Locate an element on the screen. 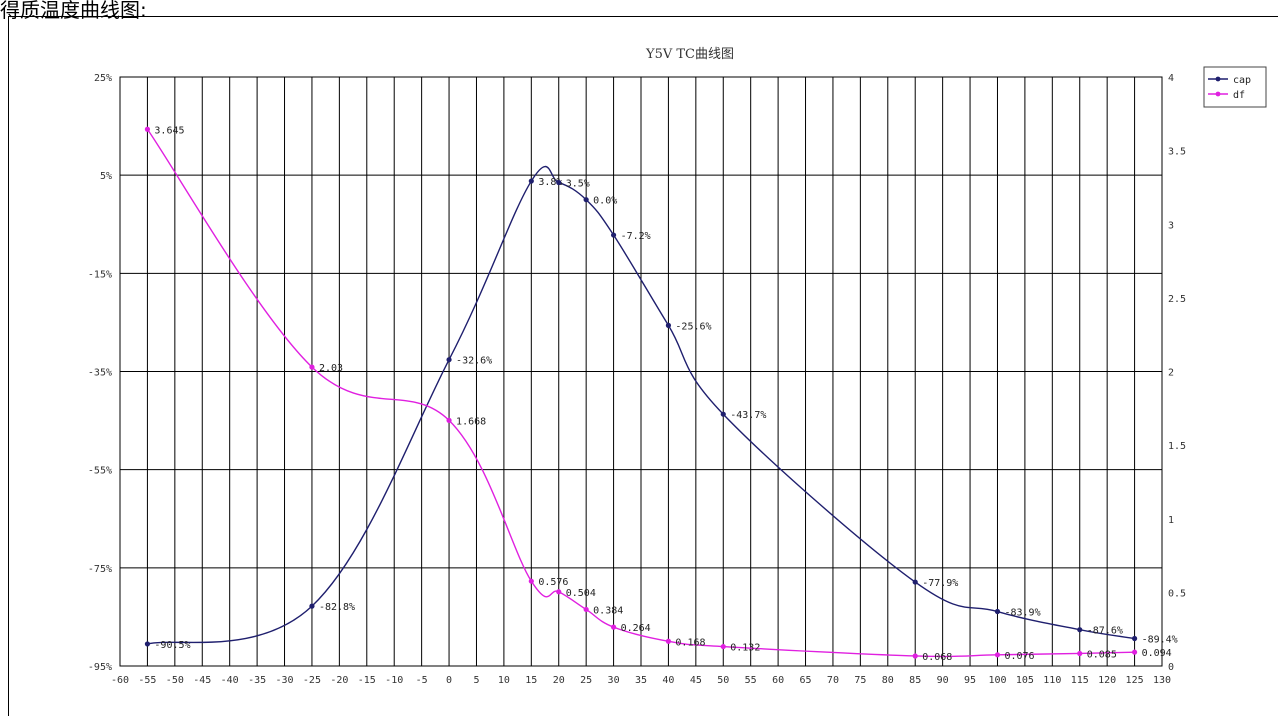  y-right-tick-label: 3 is located at coordinates (1171, 225).